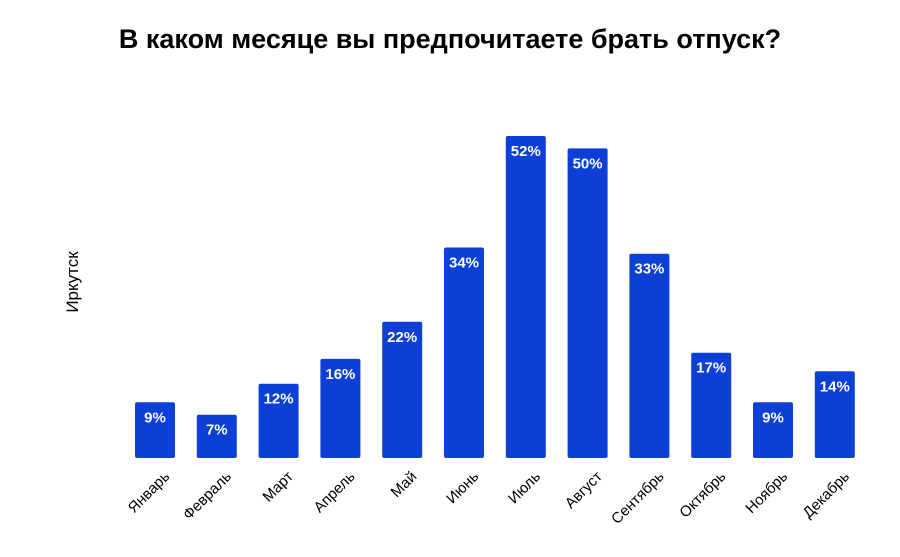  I want to click on bar-value-label: 50%, so click(588, 163).